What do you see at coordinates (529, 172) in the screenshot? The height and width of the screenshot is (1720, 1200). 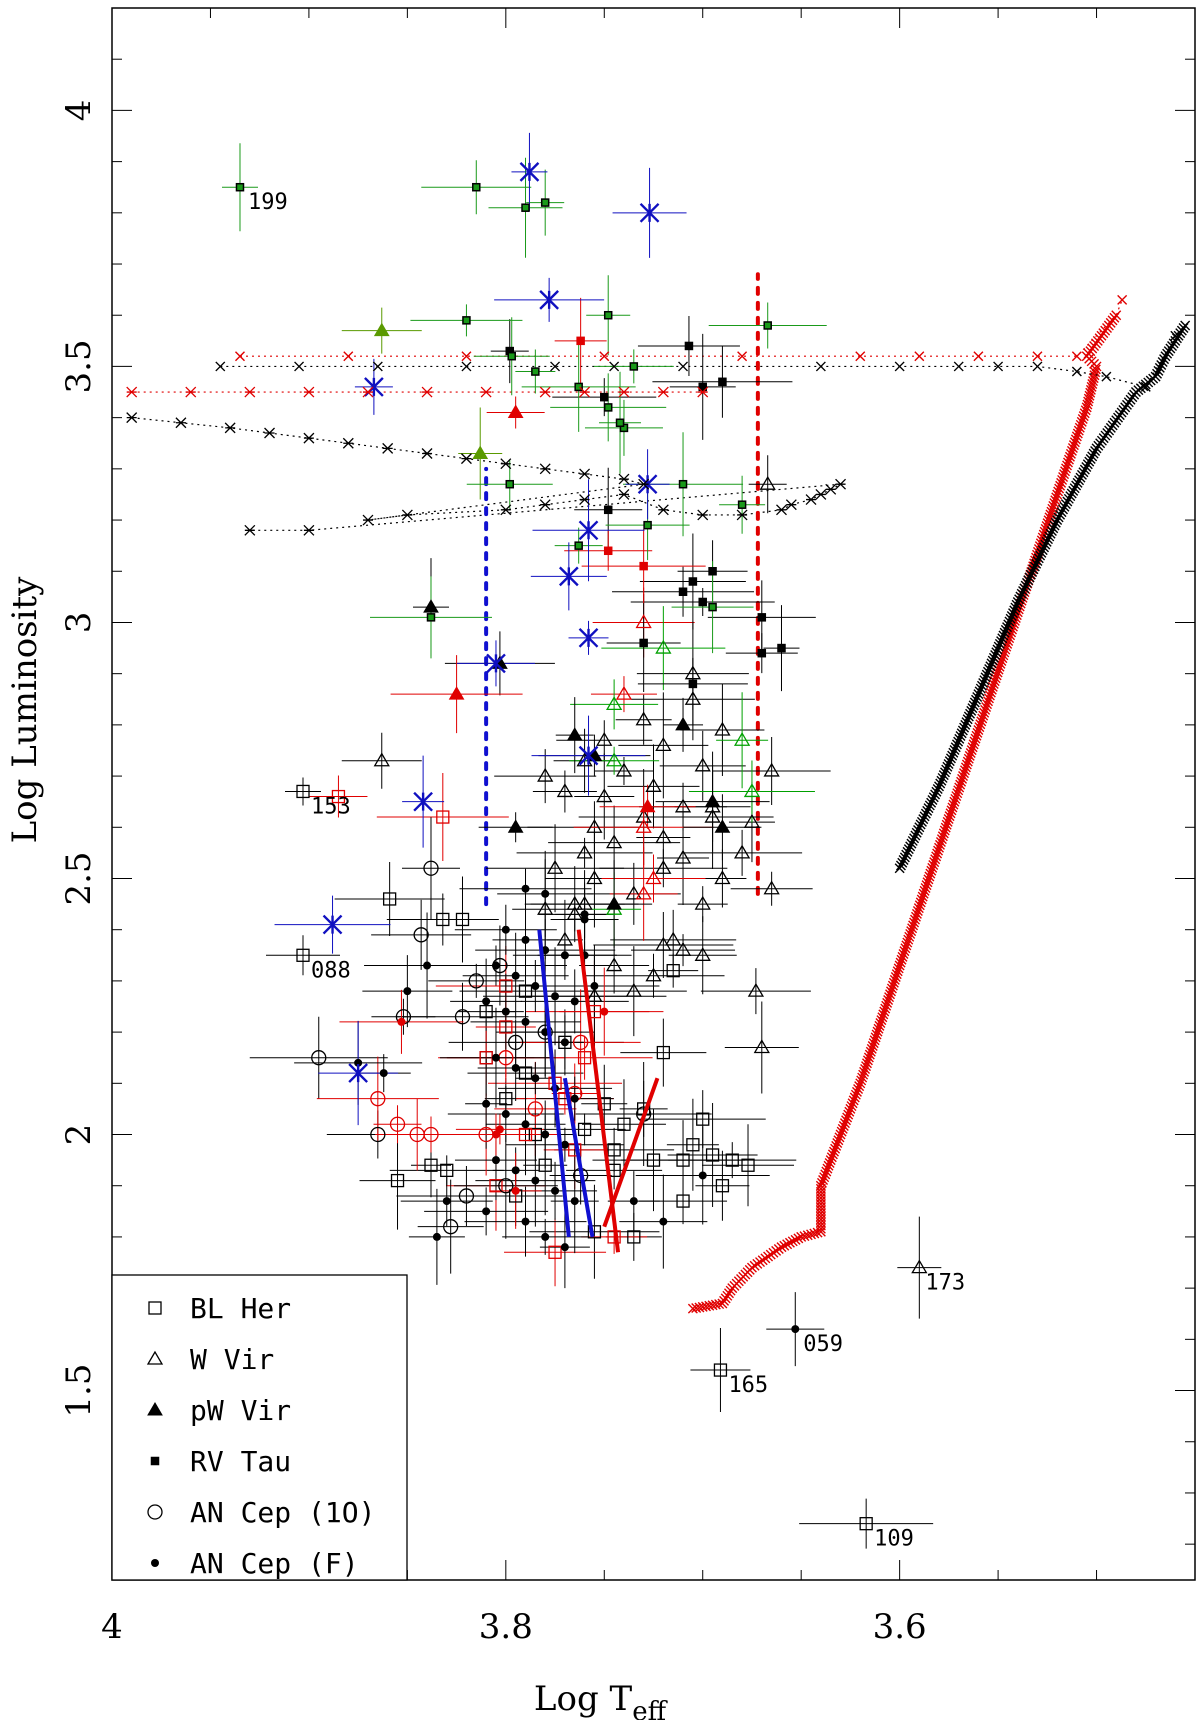 I see `data-point-star` at bounding box center [529, 172].